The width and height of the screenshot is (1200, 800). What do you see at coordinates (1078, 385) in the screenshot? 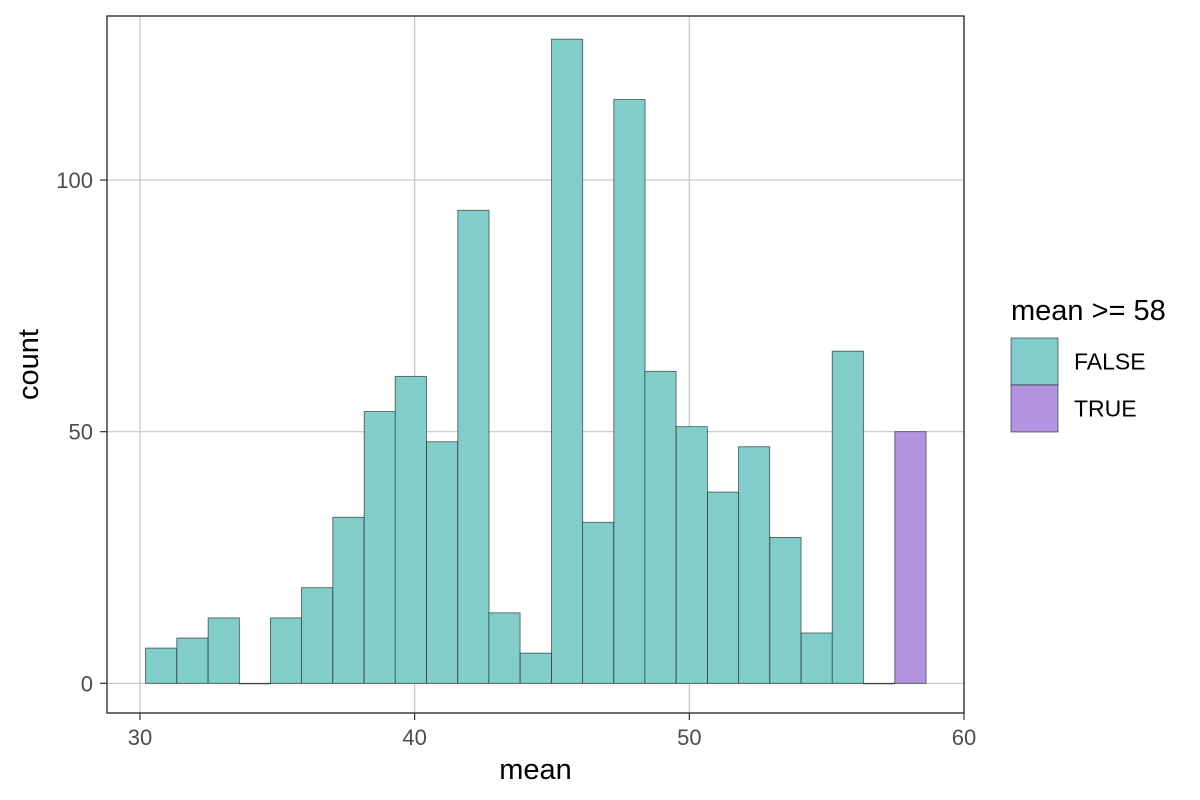
I see `legend-entries: FALSE TRUE` at bounding box center [1078, 385].